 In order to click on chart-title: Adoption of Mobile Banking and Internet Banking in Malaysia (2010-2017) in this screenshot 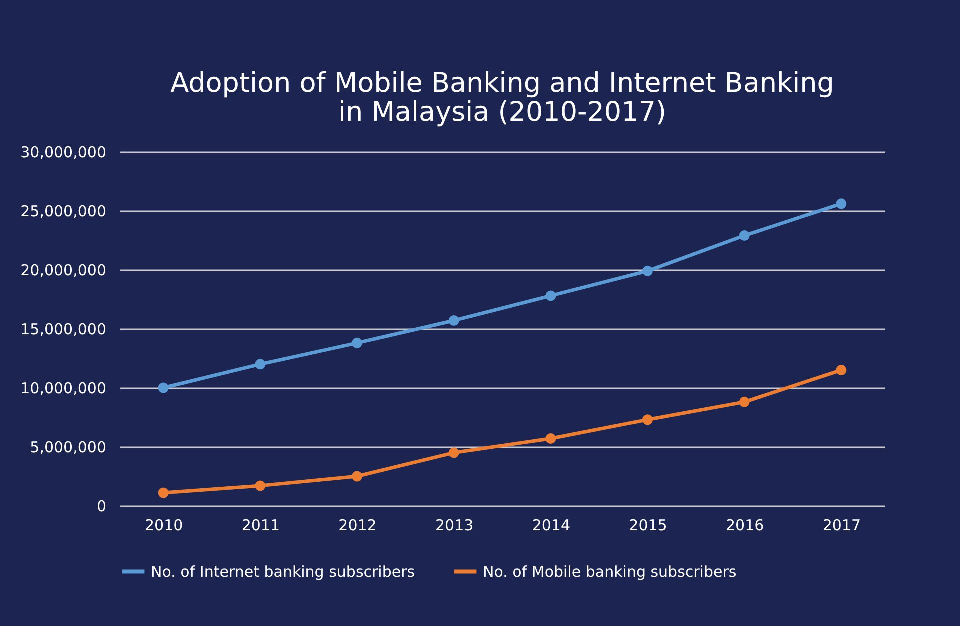, I will do `click(502, 98)`.